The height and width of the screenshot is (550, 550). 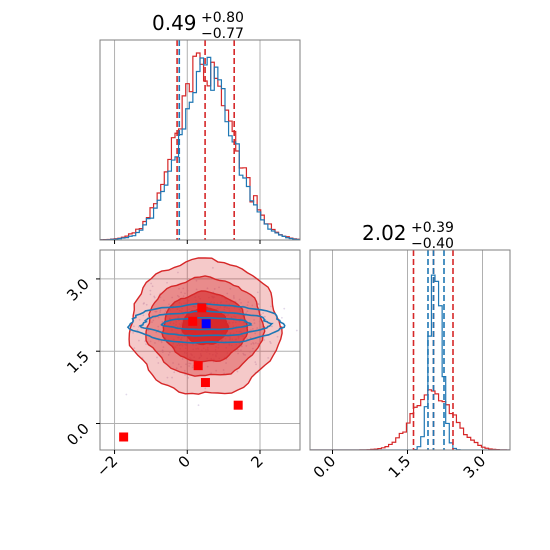 I want to click on histogram-y-grid, so click(x=407, y=350).